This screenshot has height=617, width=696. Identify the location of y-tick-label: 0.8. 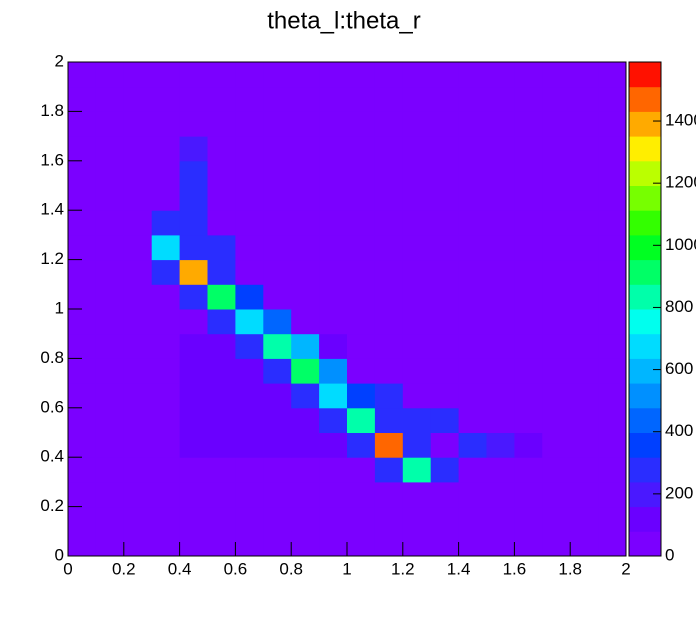
(52, 357).